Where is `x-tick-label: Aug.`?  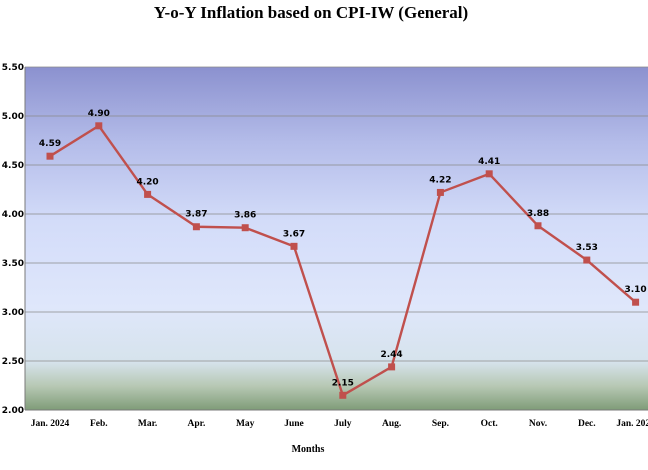
x-tick-label: Aug. is located at coordinates (391, 424).